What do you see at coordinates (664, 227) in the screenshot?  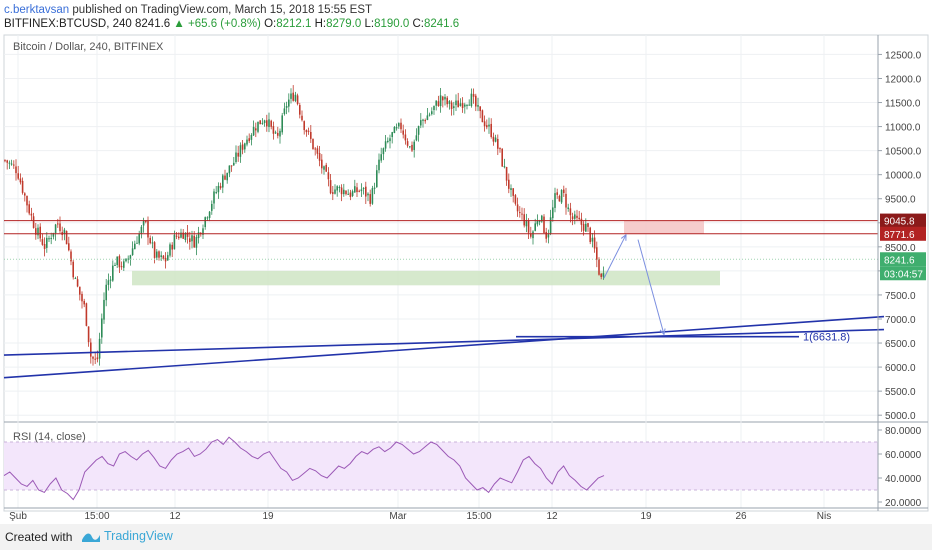 I see `resistance-zone` at bounding box center [664, 227].